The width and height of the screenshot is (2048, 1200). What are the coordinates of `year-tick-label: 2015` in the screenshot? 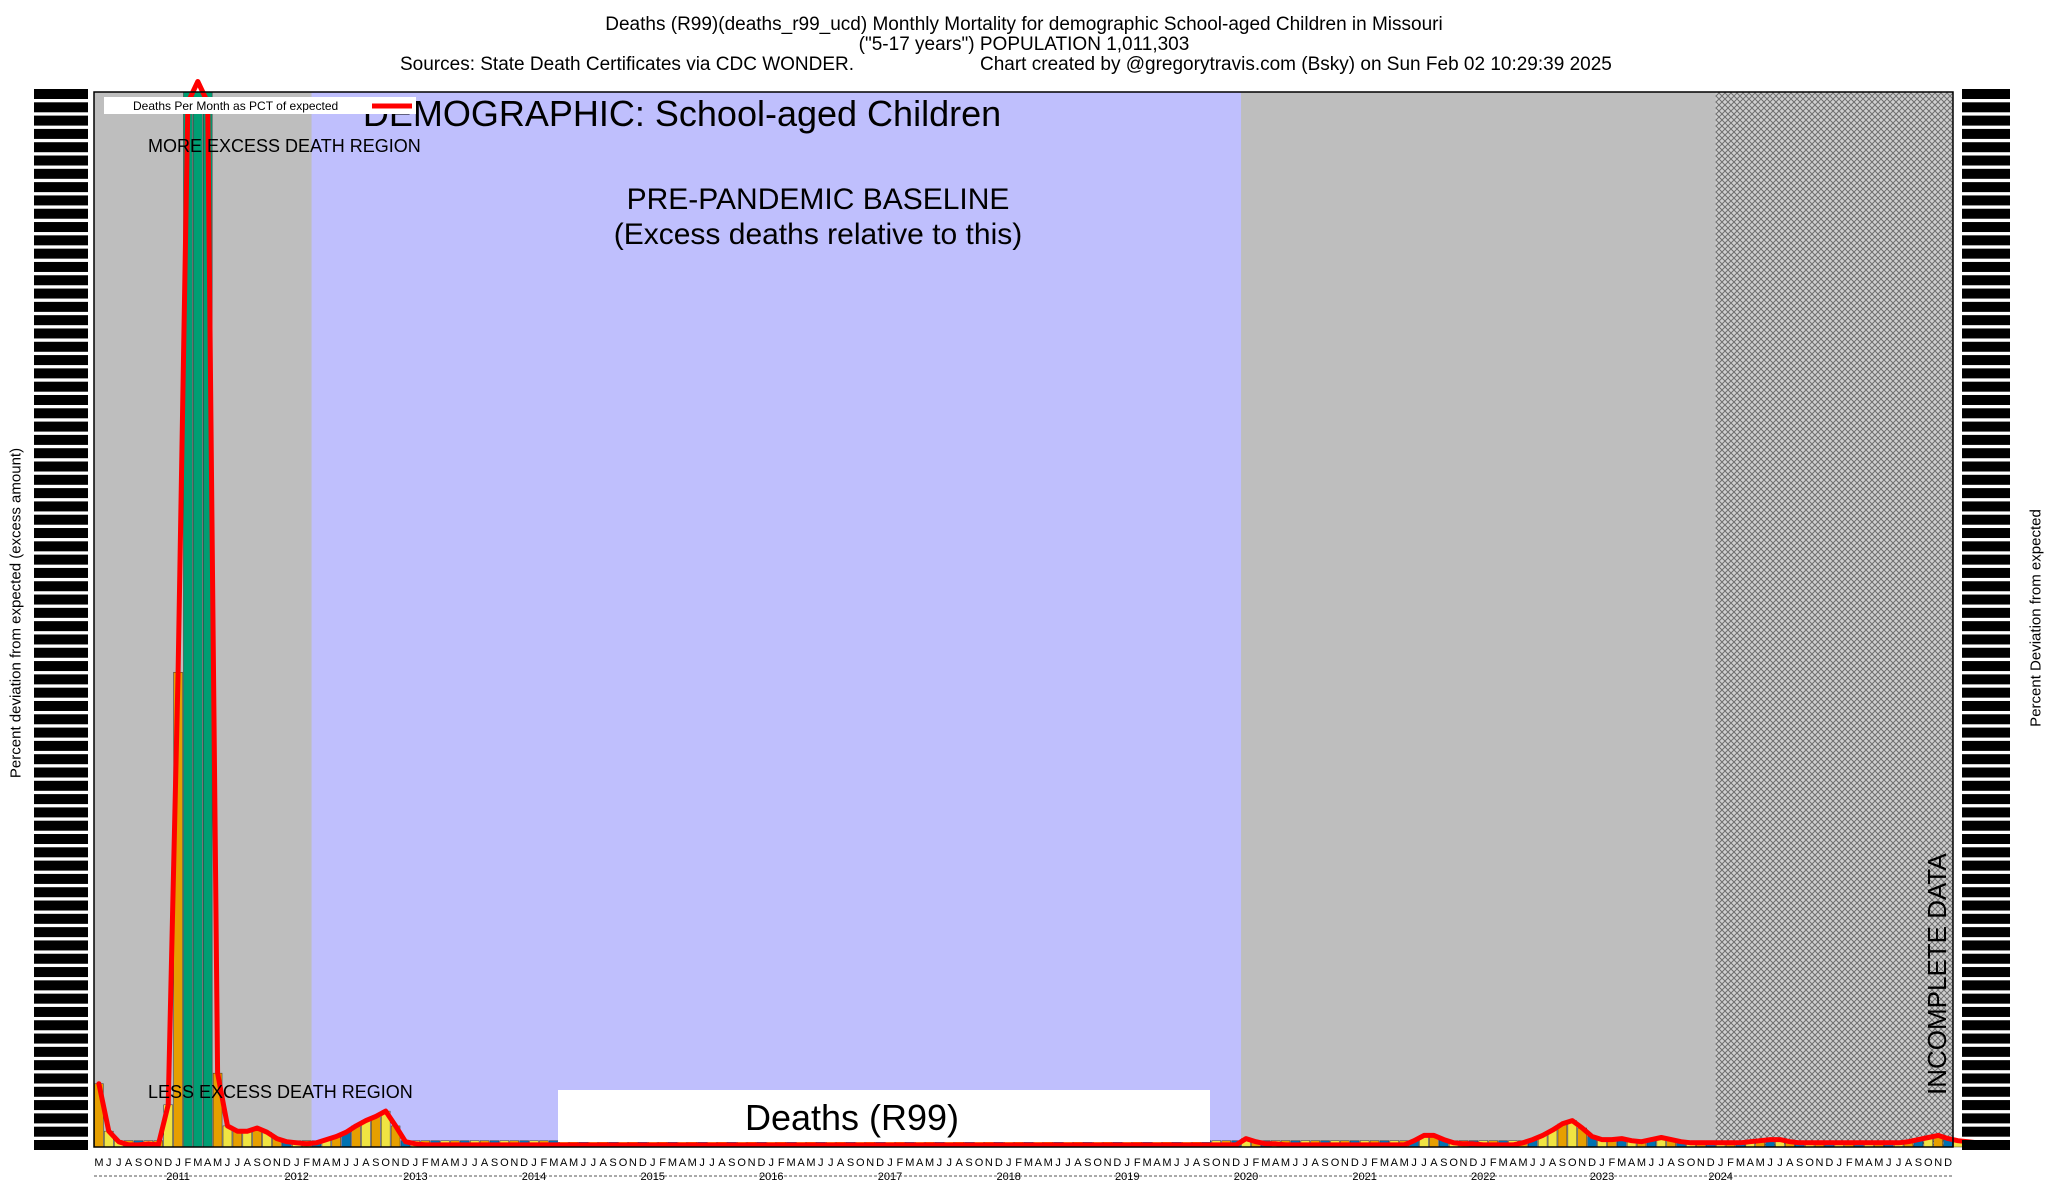 It's located at (652, 1177).